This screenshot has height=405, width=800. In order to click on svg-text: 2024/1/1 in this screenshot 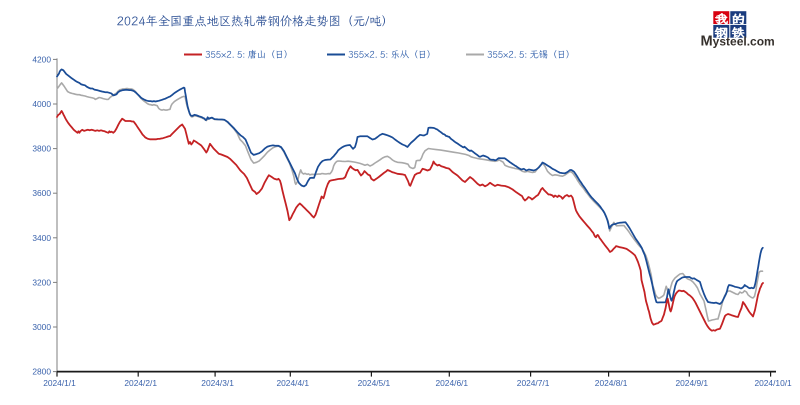, I will do `click(59, 383)`.